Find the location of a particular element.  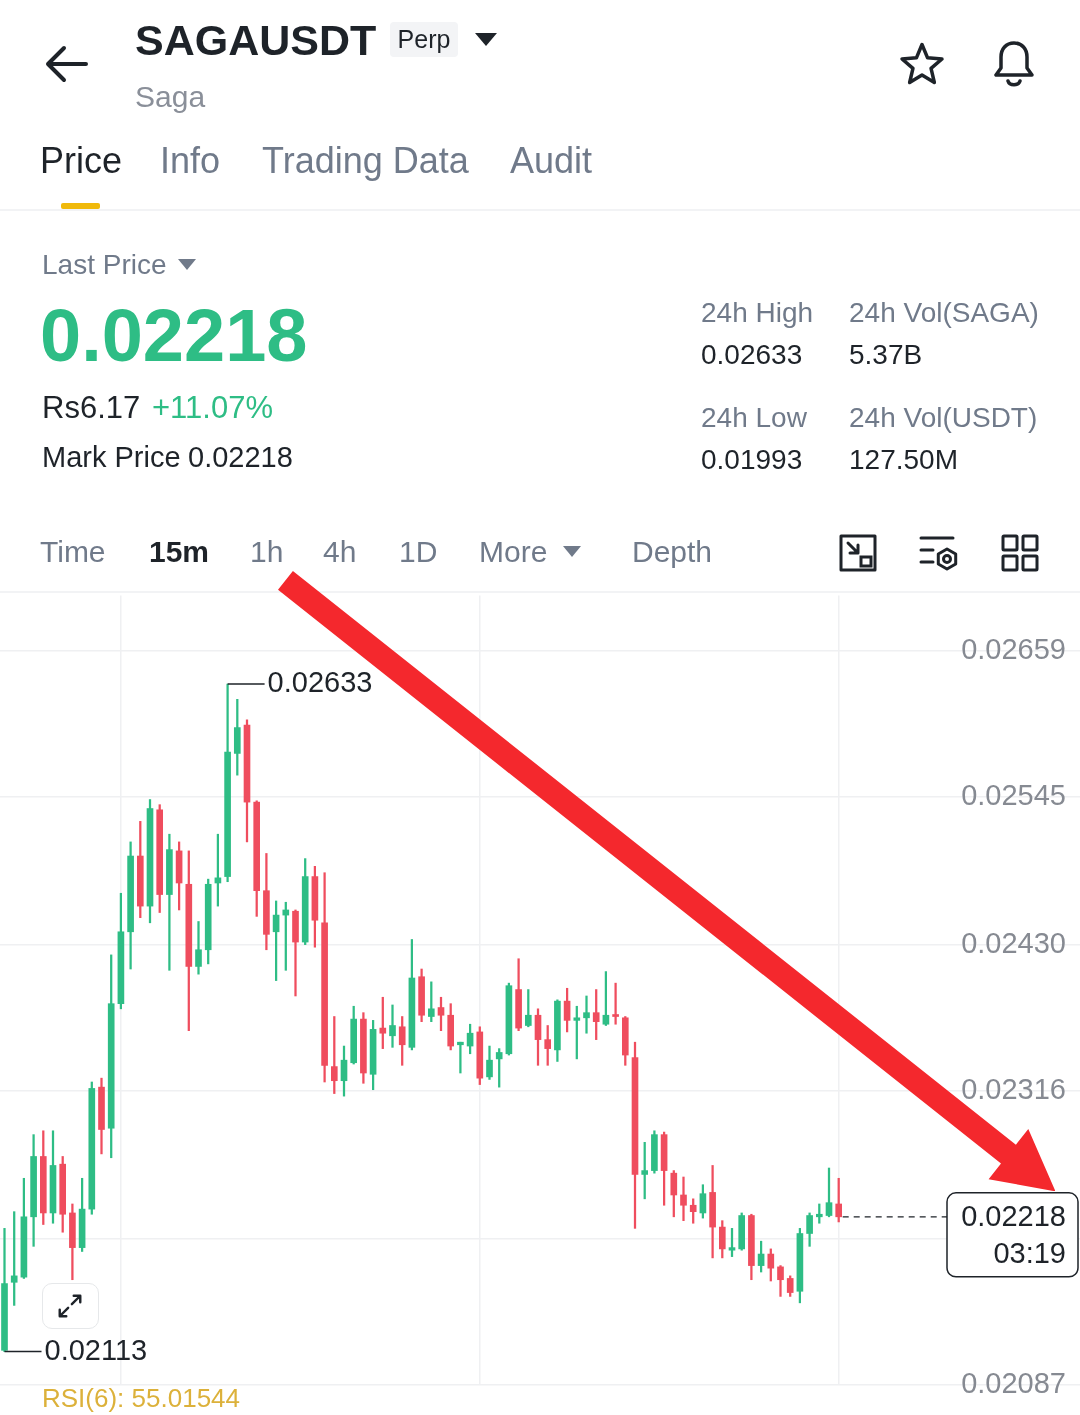

text: Rs6.17 is located at coordinates (91, 408).